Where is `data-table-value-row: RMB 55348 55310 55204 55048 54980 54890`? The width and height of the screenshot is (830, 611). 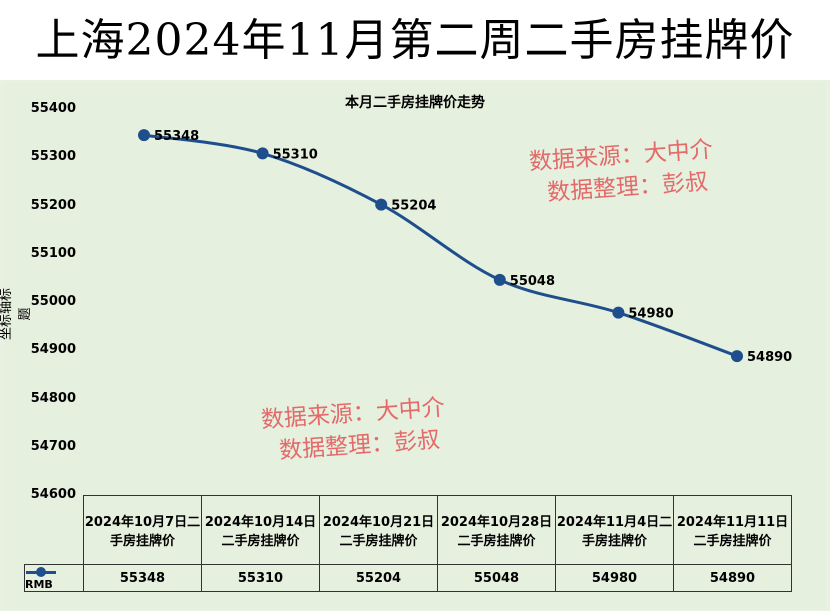
data-table-value-row: RMB 55348 55310 55204 55048 54980 54890 is located at coordinates (408, 578).